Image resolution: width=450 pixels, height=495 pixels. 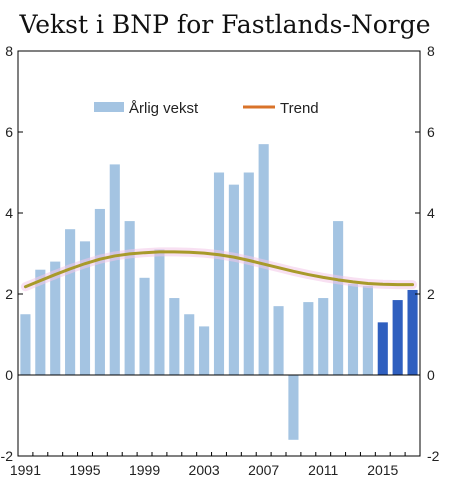 What do you see at coordinates (25, 344) in the screenshot?
I see `bar-1991` at bounding box center [25, 344].